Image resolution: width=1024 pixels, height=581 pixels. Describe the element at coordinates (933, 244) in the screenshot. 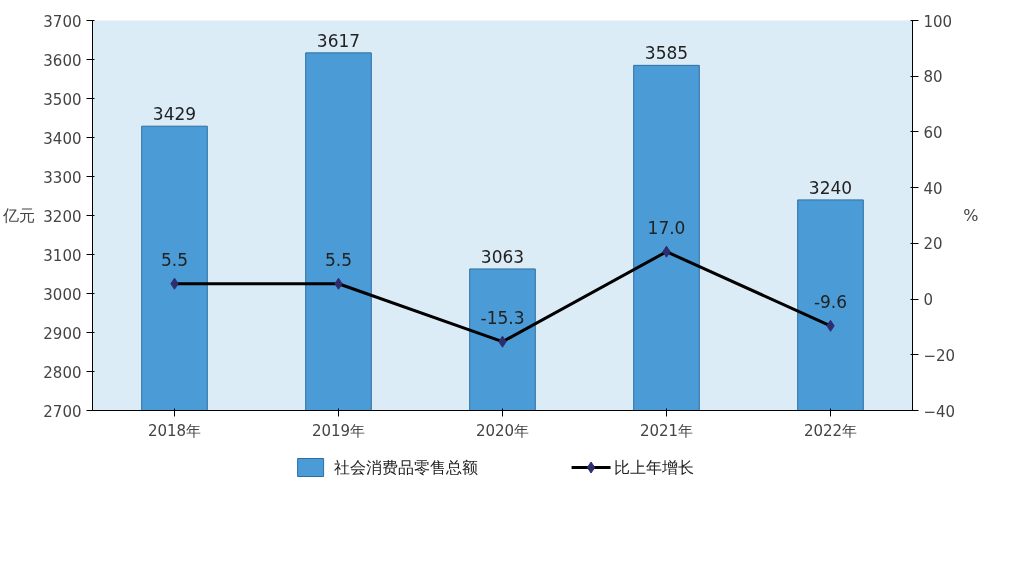

I see `y2-tick-label: 20` at that location.